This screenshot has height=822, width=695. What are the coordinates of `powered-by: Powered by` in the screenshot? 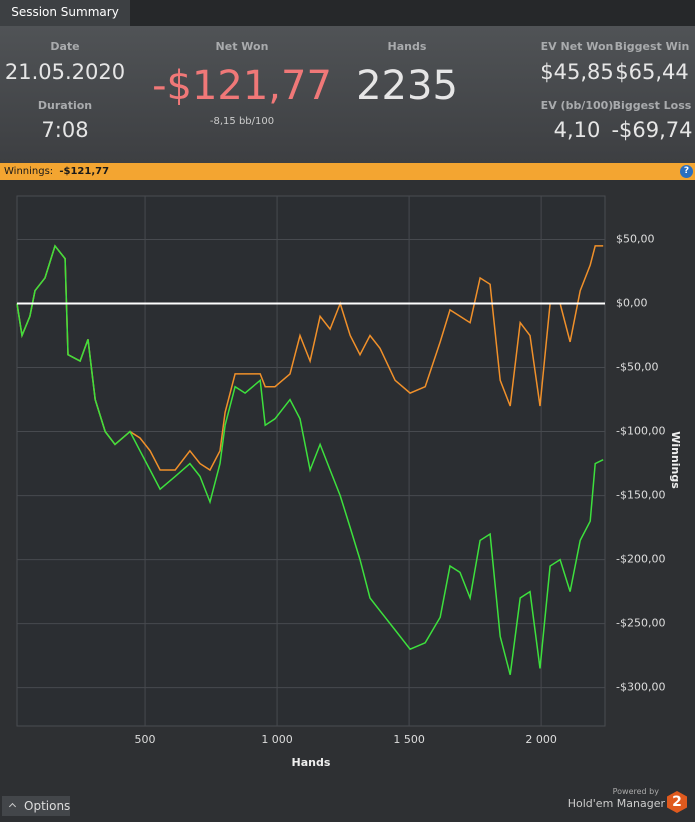 It's located at (635, 791).